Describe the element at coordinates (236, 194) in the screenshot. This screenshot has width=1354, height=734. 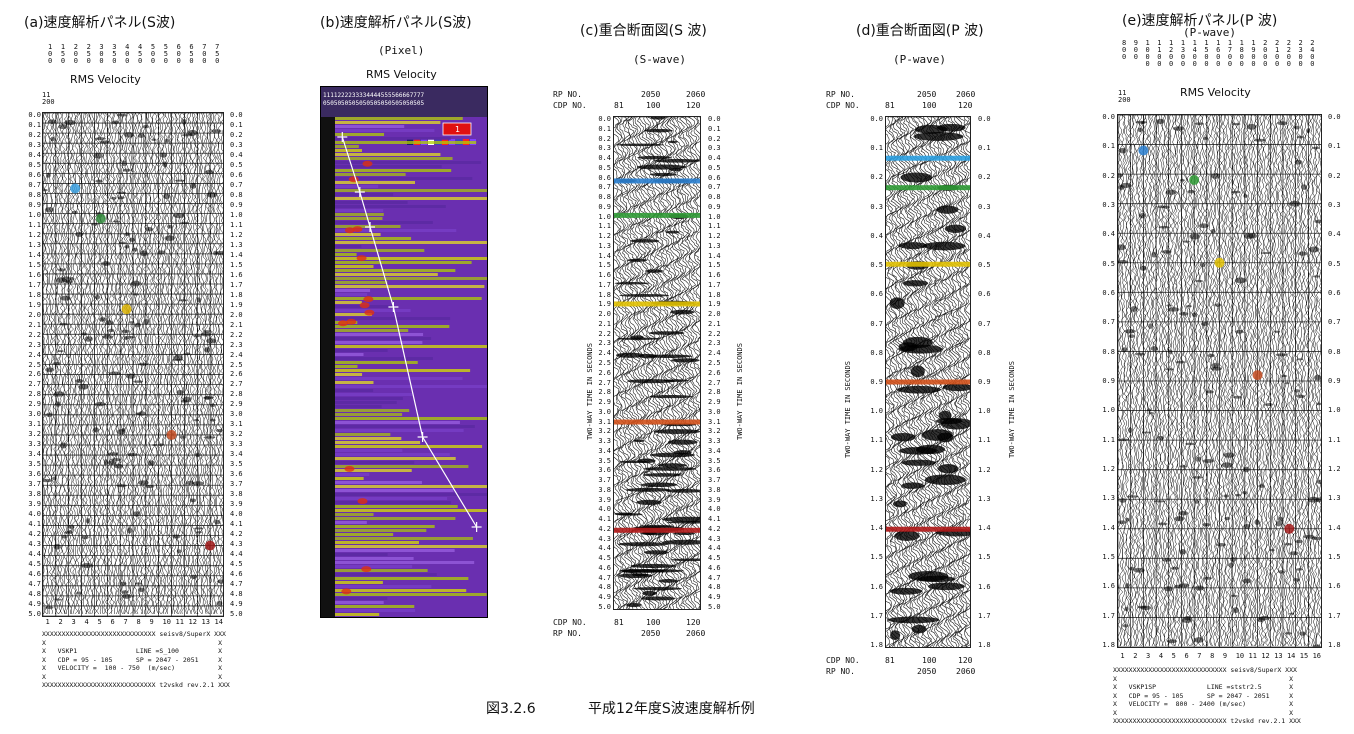
I see `panel-a-time-right-tick: 0.8` at that location.